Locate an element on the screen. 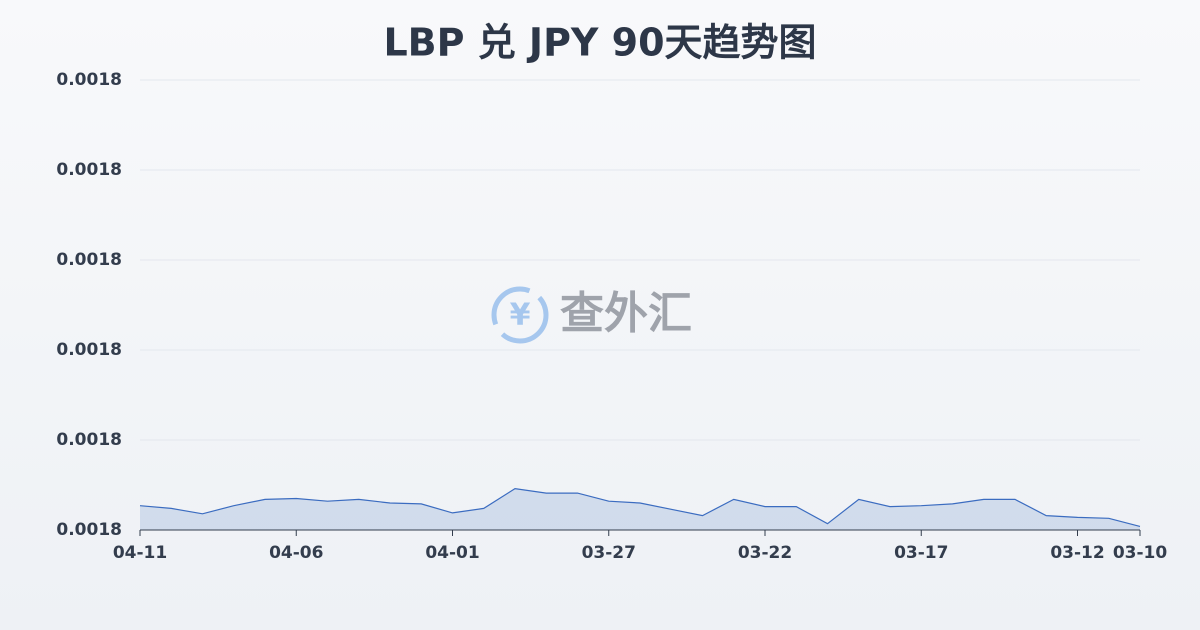 The image size is (1200, 630). x-tick-label: 03-27 is located at coordinates (609, 553).